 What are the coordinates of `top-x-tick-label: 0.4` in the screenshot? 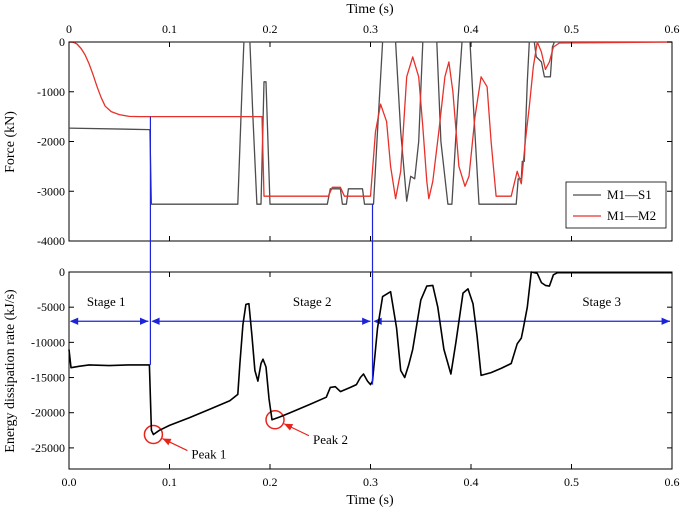 It's located at (471, 29).